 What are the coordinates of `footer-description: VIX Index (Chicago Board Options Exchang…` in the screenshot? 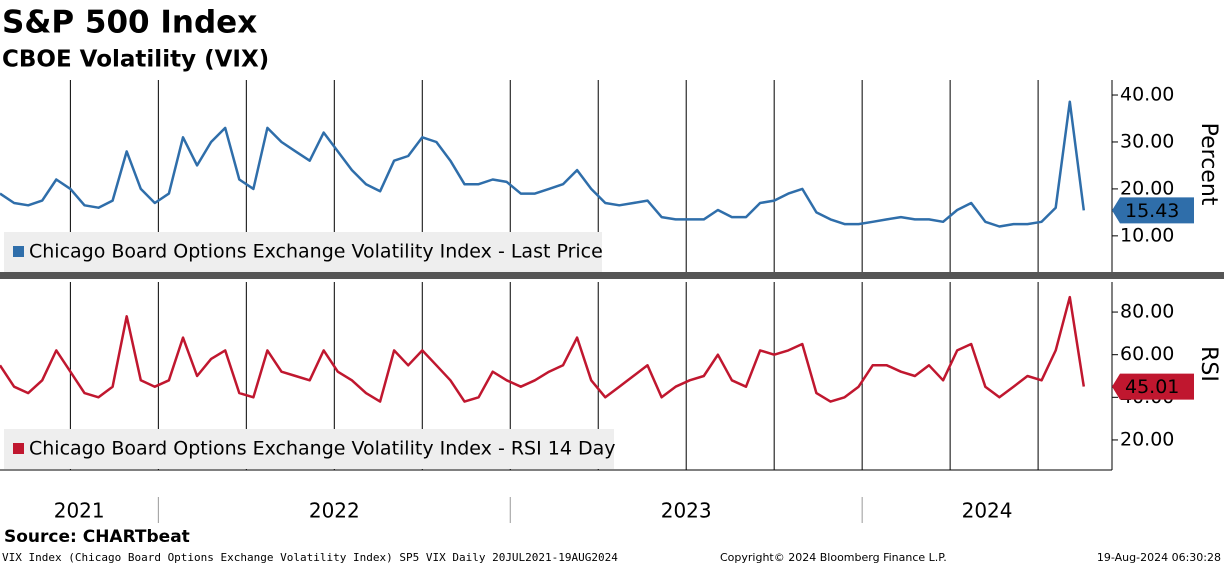 It's located at (310, 557).